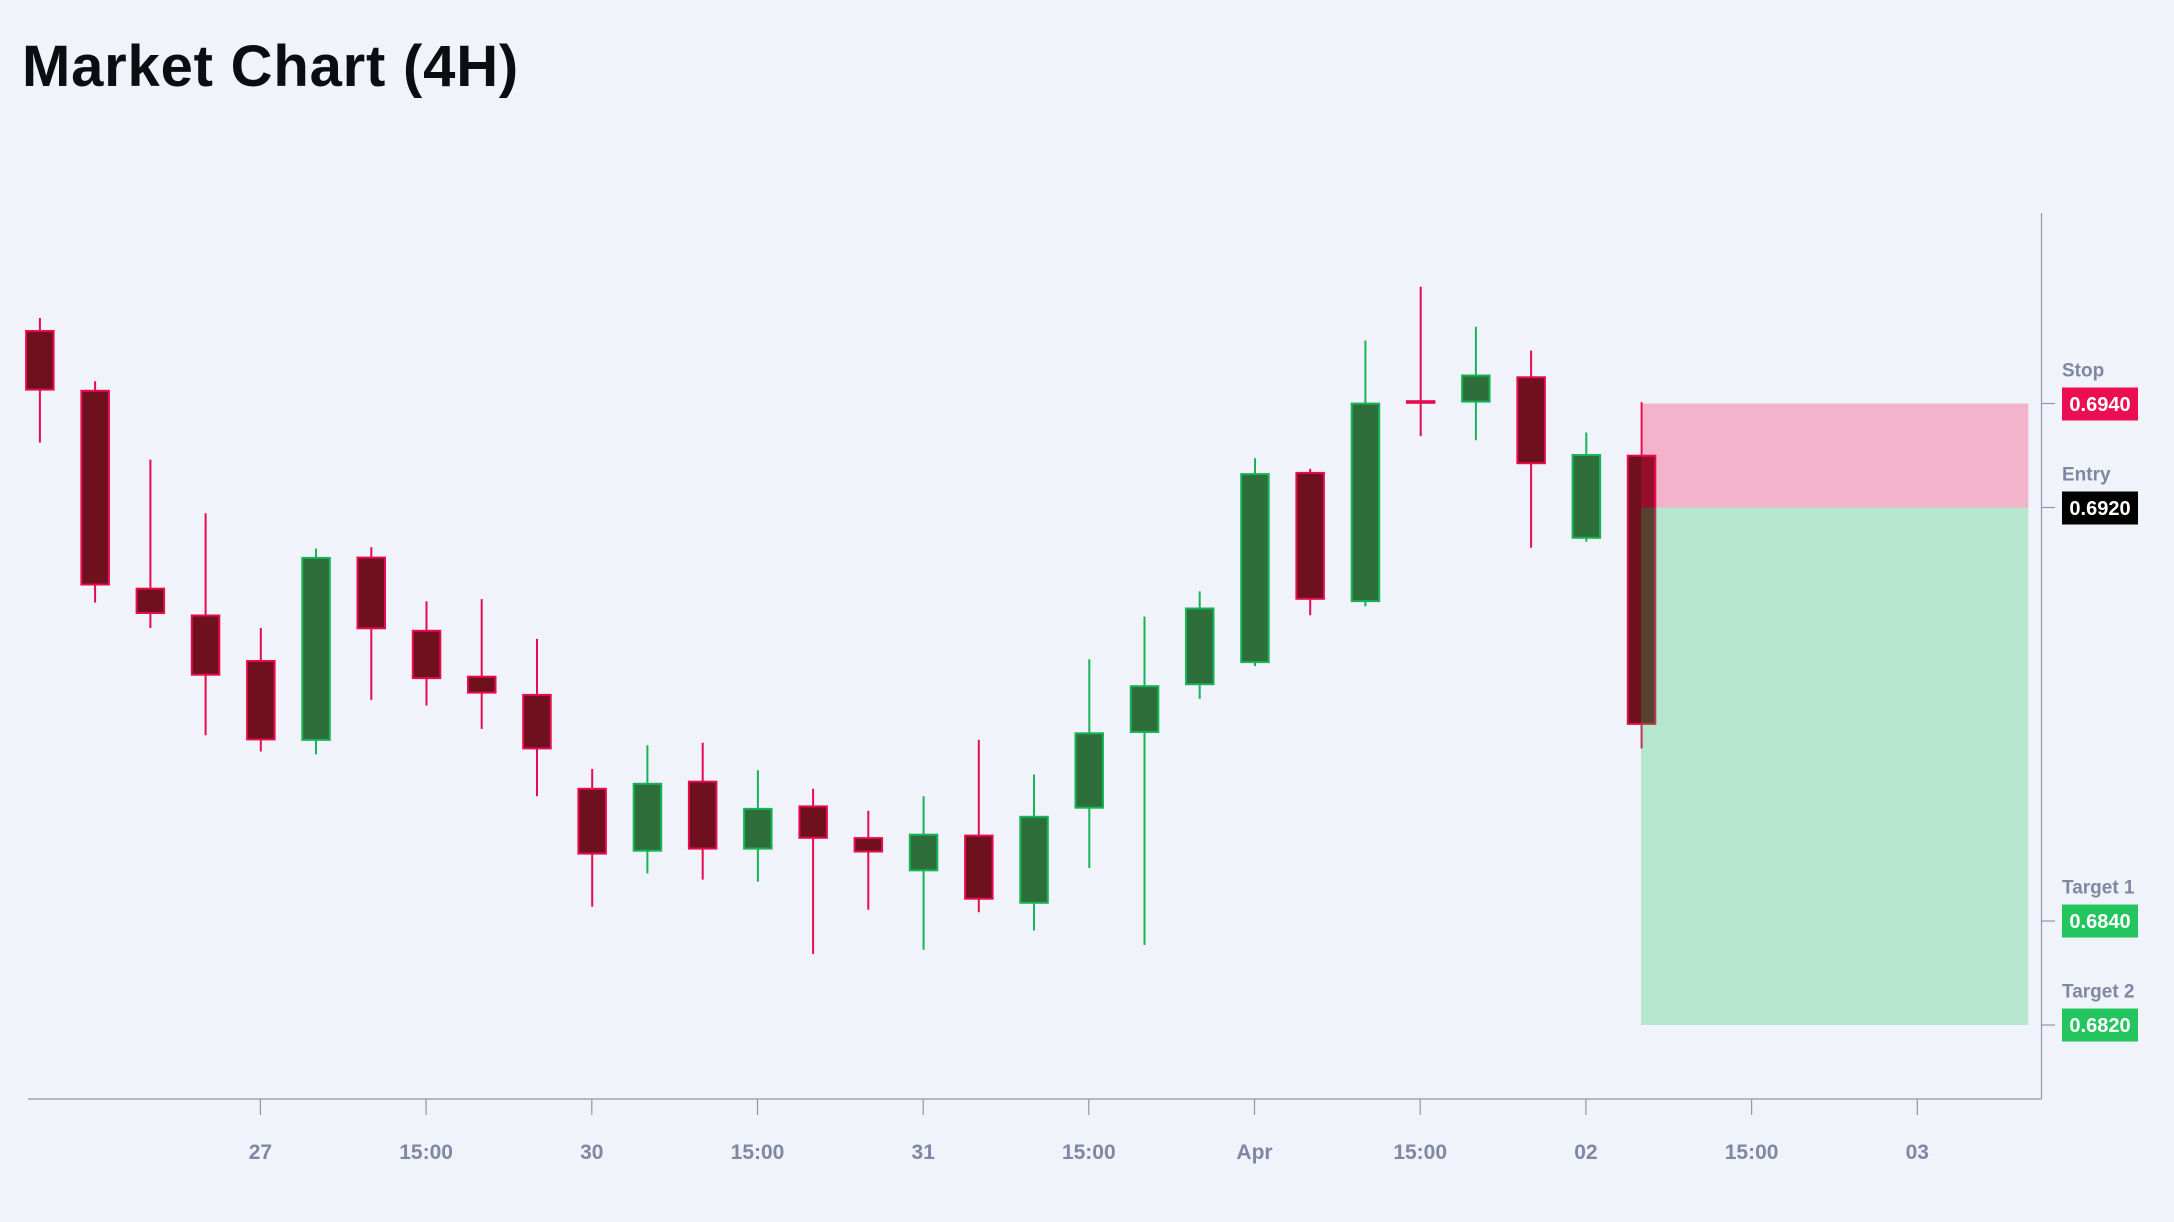  What do you see at coordinates (260, 1152) in the screenshot?
I see `svg-text: 27` at bounding box center [260, 1152].